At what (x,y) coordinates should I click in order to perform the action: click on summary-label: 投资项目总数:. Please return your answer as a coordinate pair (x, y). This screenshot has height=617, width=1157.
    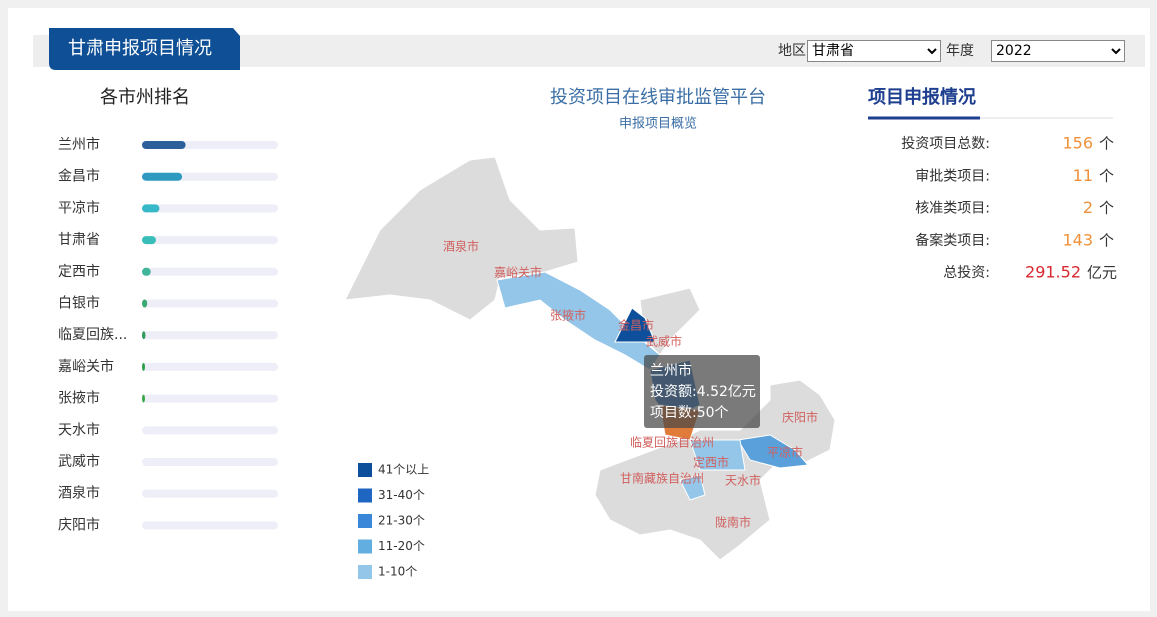
    Looking at the image, I should click on (945, 144).